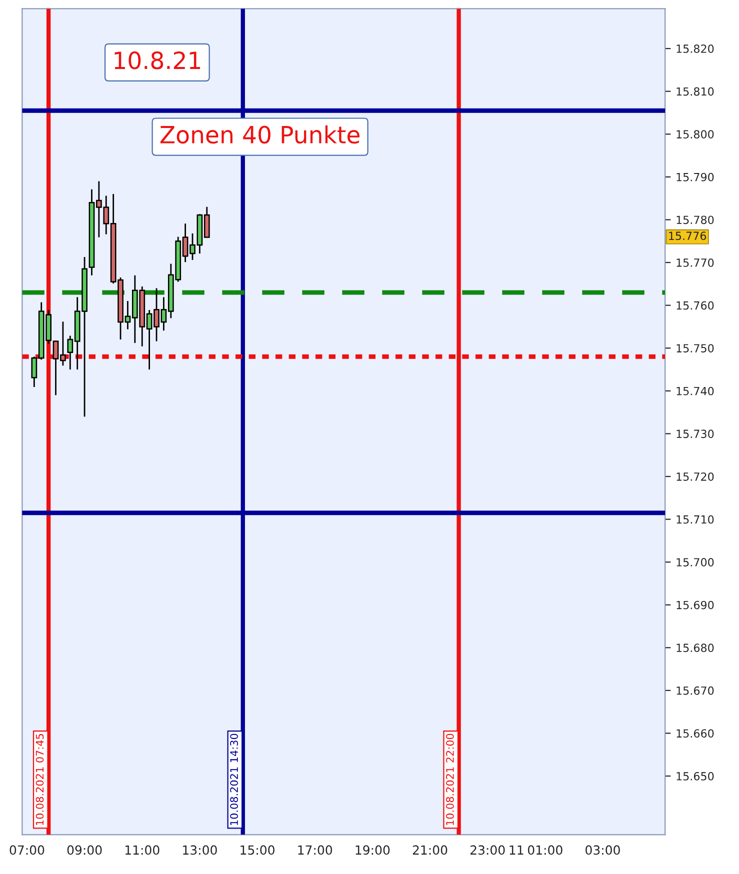 This screenshot has width=739, height=874. I want to click on y-tick-label: 15.680, so click(695, 648).